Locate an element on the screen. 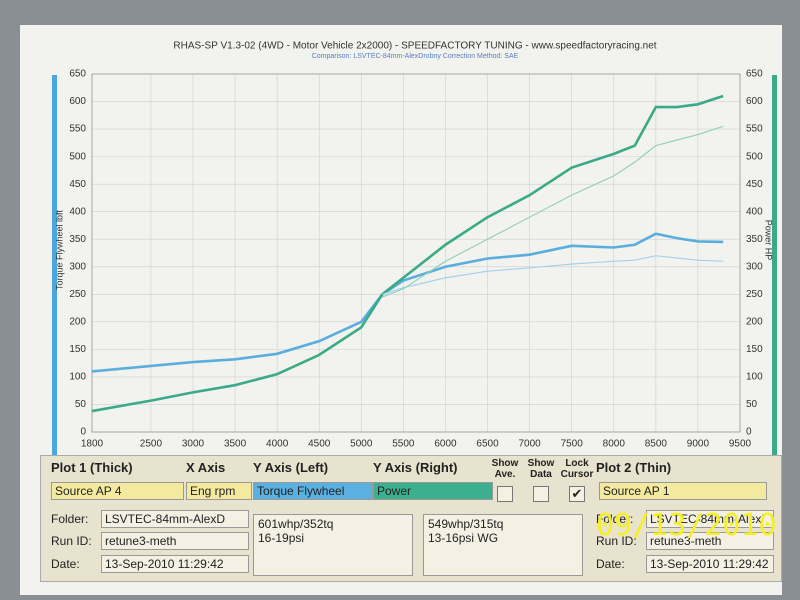  plot1-folder-label: Folder: is located at coordinates (70, 519).